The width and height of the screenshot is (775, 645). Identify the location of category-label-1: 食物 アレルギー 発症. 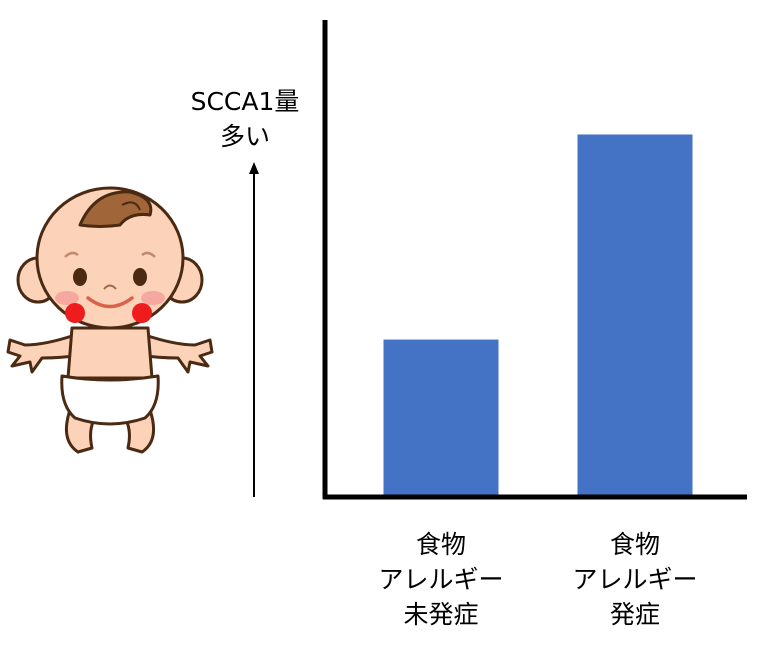
(634, 579).